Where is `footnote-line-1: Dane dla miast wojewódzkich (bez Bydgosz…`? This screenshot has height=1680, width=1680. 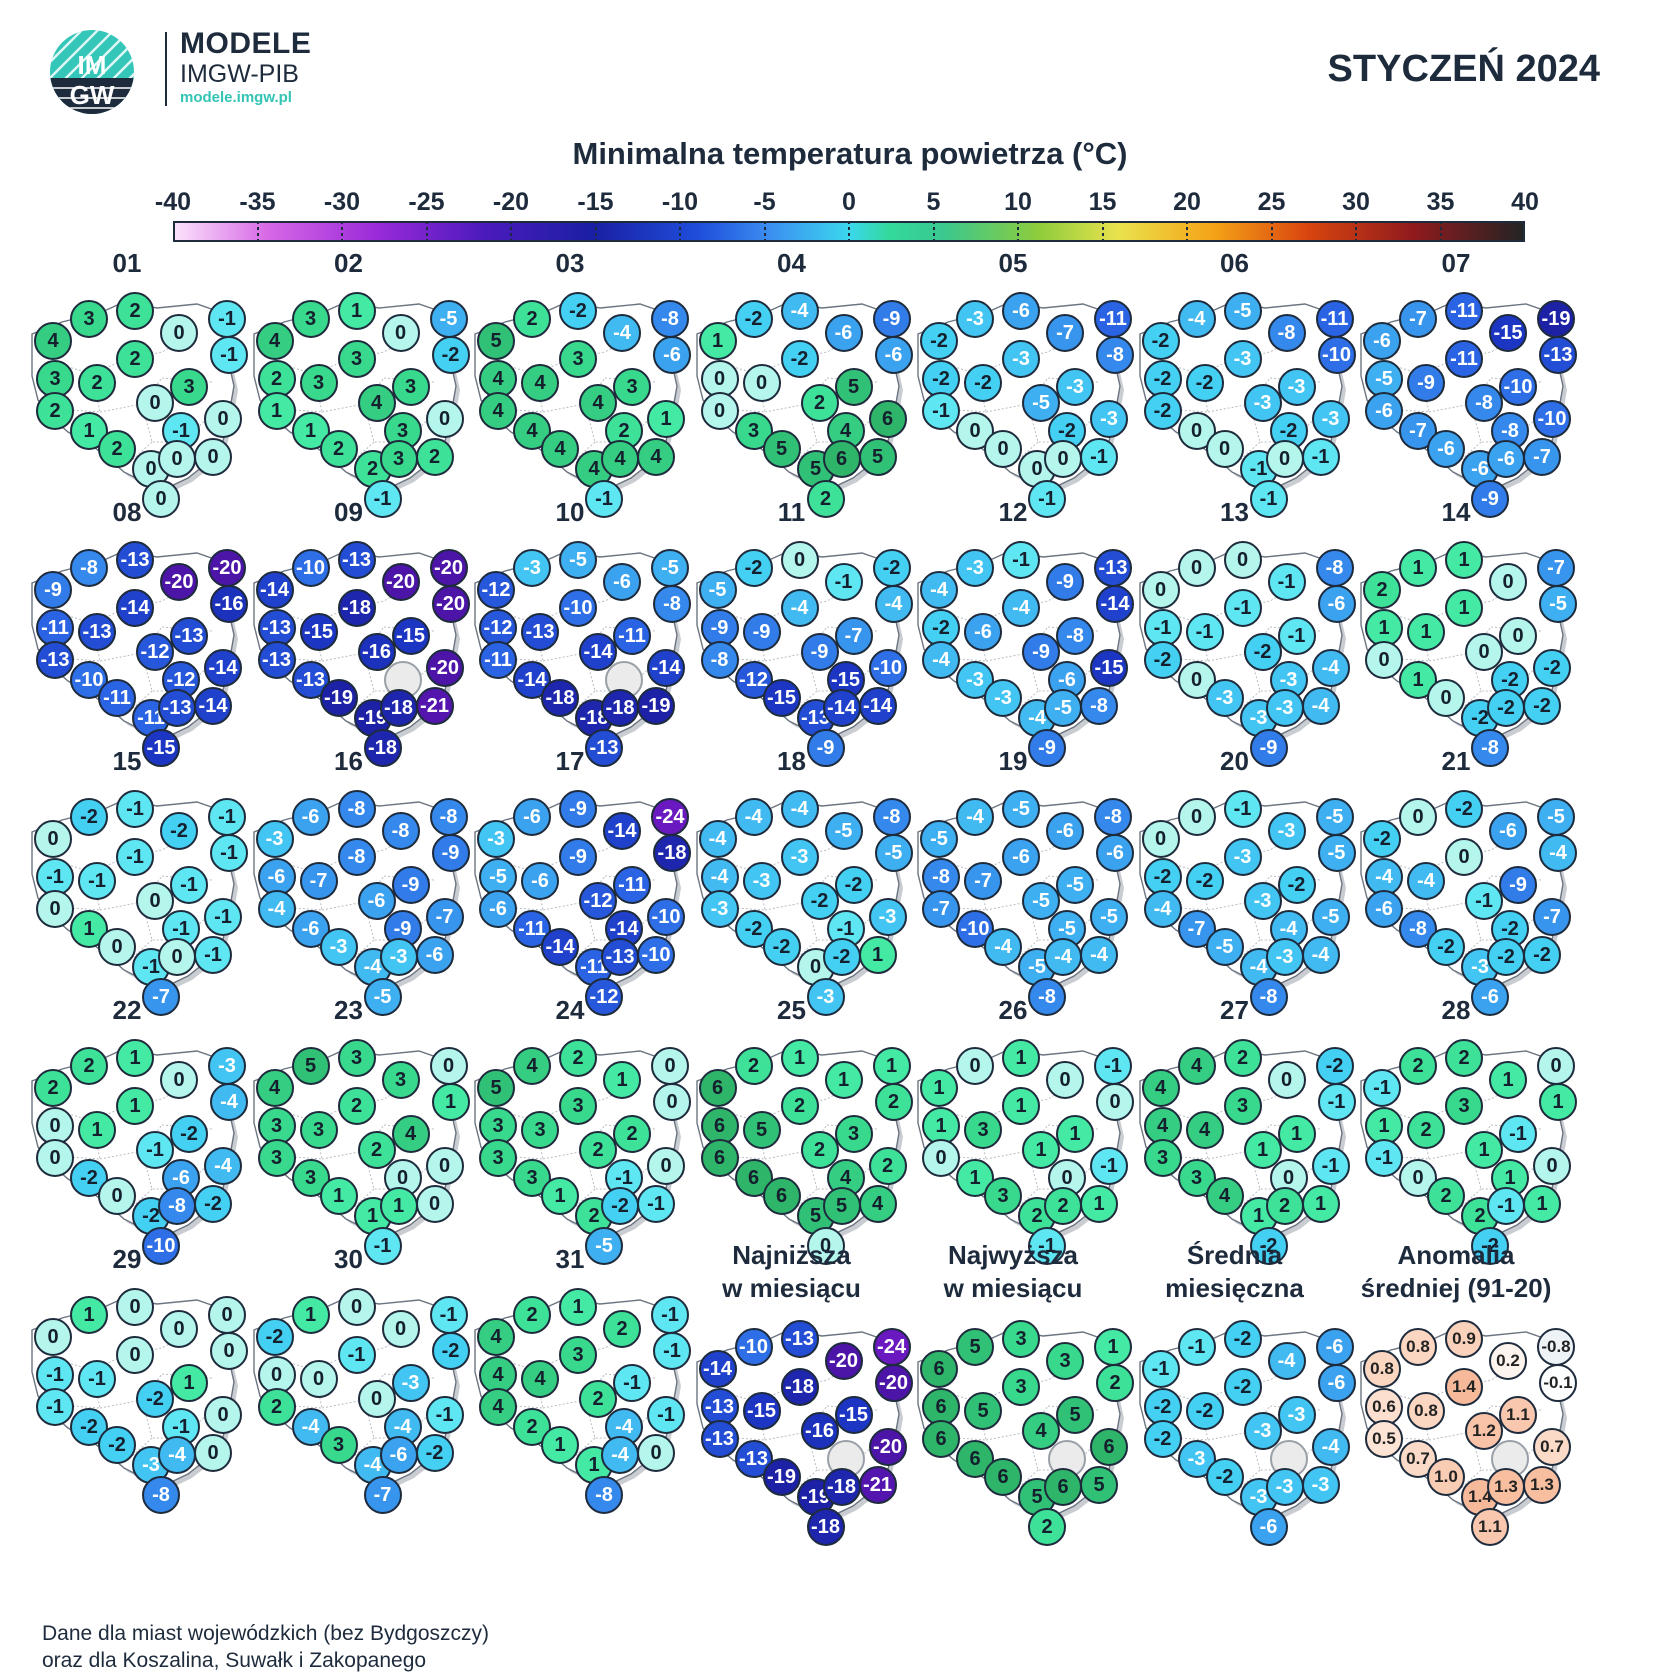 footnote-line-1: Dane dla miast wojewódzkich (bez Bydgosz… is located at coordinates (266, 1633).